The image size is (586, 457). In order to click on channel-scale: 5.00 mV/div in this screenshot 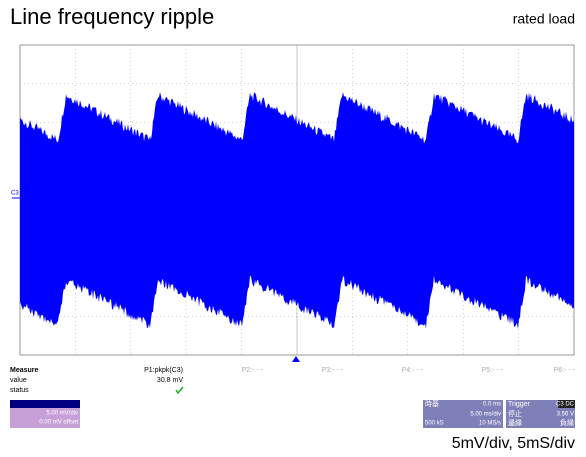, I will do `click(62, 414)`.